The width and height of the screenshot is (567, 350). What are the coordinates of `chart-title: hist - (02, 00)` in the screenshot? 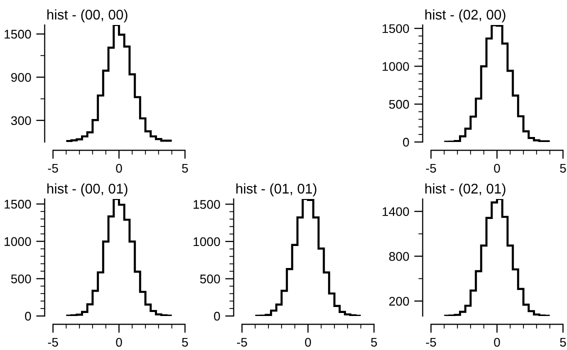 It's located at (465, 15).